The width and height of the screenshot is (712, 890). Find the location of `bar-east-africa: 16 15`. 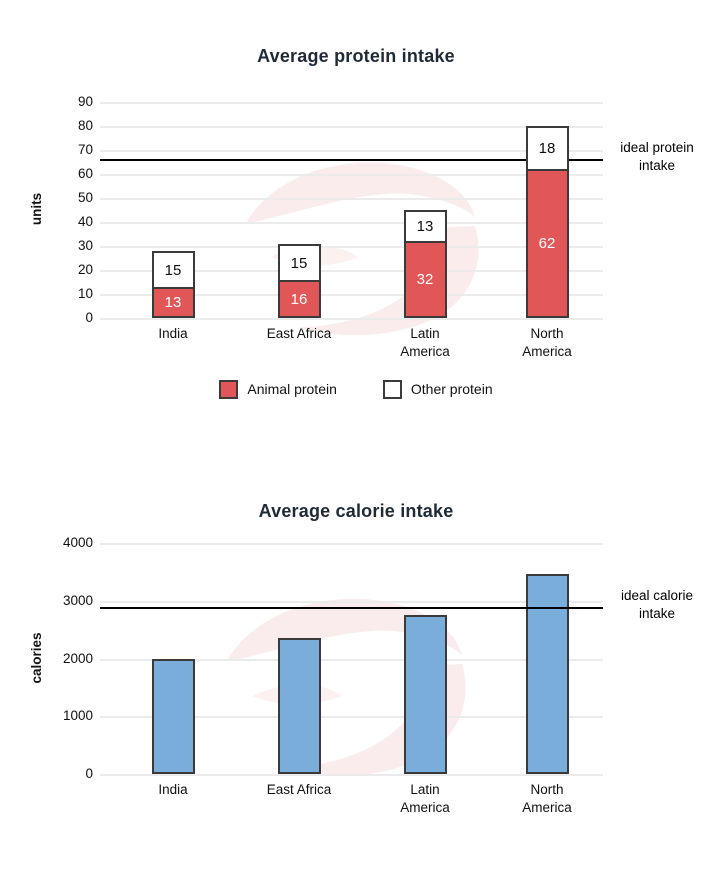

bar-east-africa: 16 15 is located at coordinates (299, 281).